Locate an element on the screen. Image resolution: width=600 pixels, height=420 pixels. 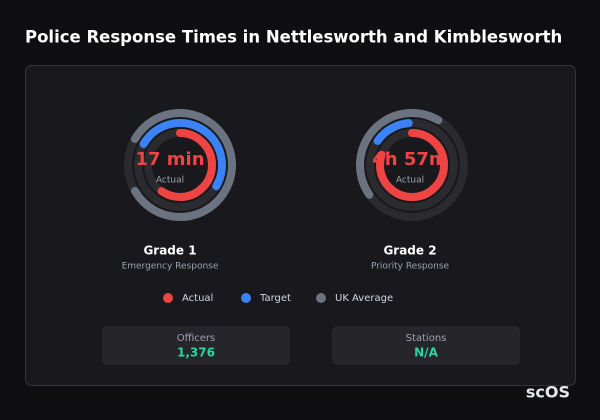
watermark: scOS is located at coordinates (548, 392).